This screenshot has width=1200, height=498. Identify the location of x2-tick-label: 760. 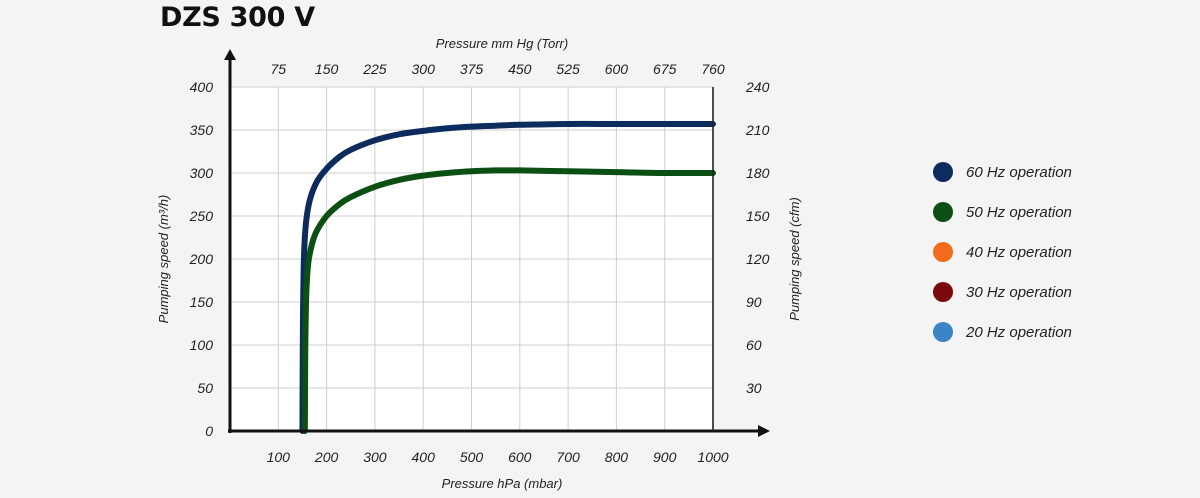
(713, 69).